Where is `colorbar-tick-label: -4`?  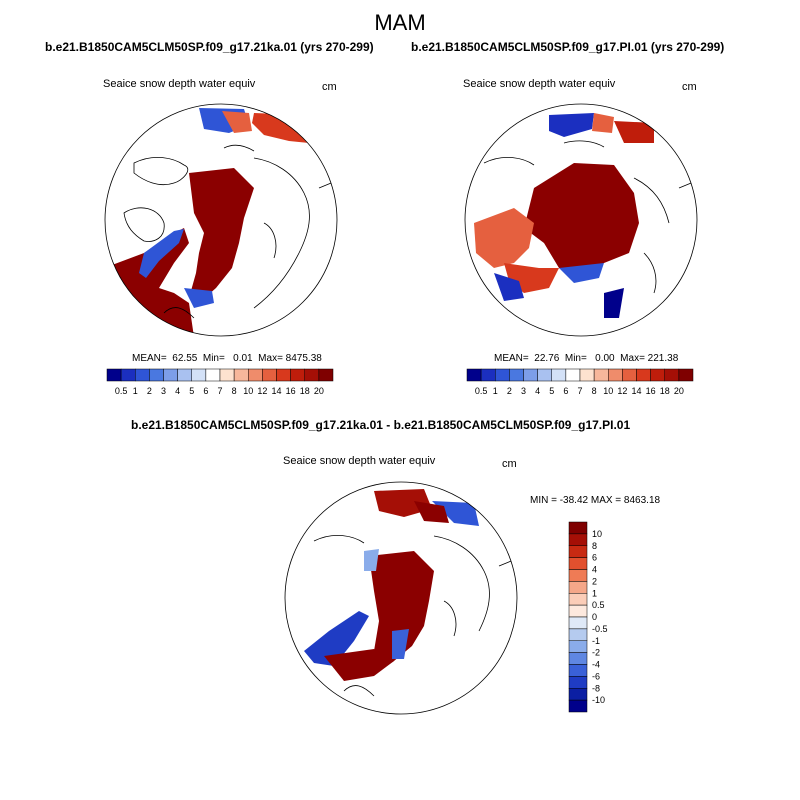
colorbar-tick-label: -4 is located at coordinates (596, 665).